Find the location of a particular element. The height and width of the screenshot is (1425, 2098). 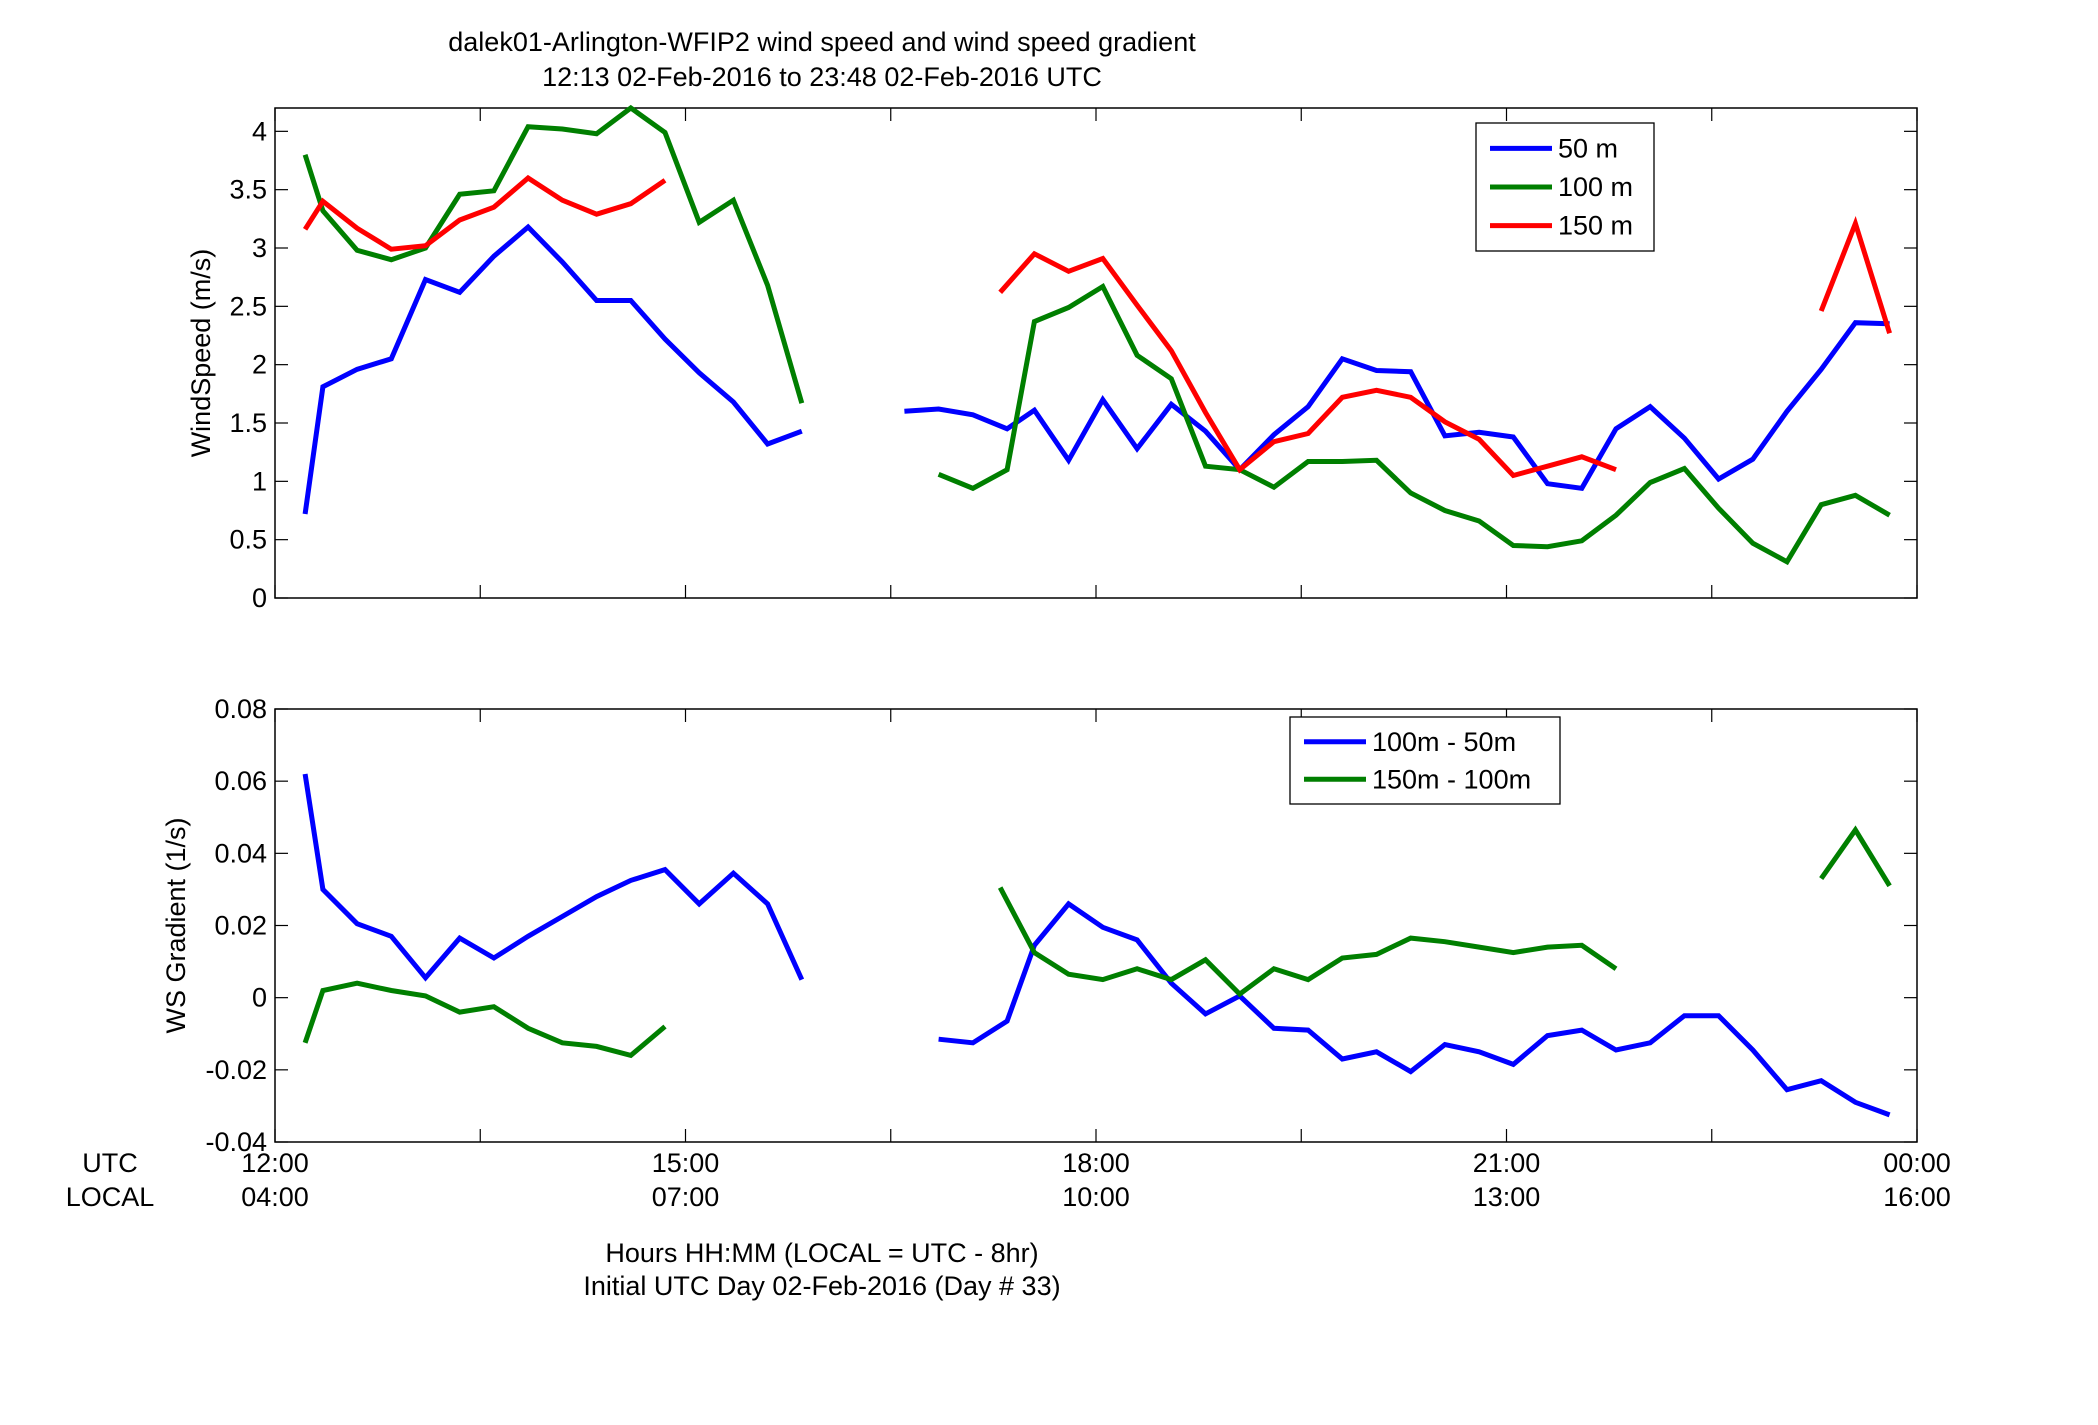

y-tick-label: 1.5 is located at coordinates (248, 423).